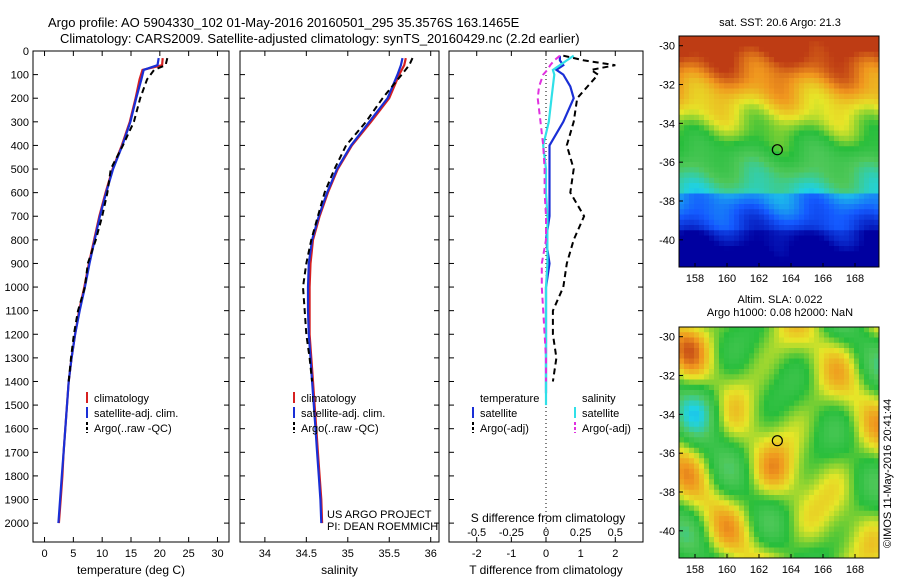 This screenshot has height=580, width=900. I want to click on temperature-profile-ytick-label: 200, so click(20, 99).